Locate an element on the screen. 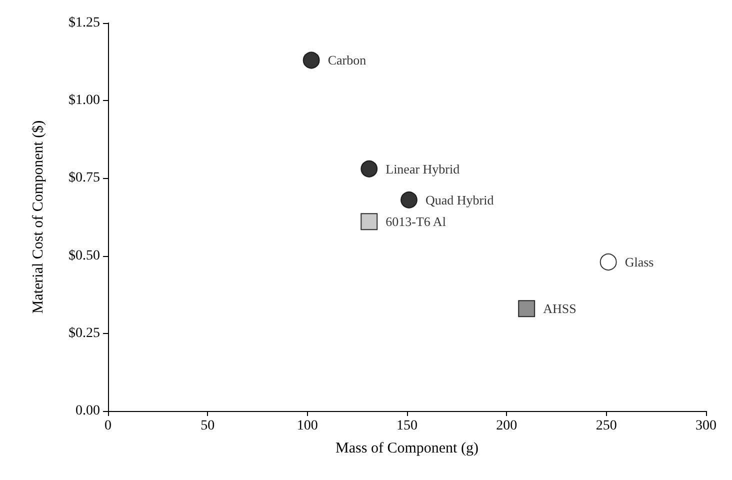  y-tick-label: $1.25 is located at coordinates (84, 23).